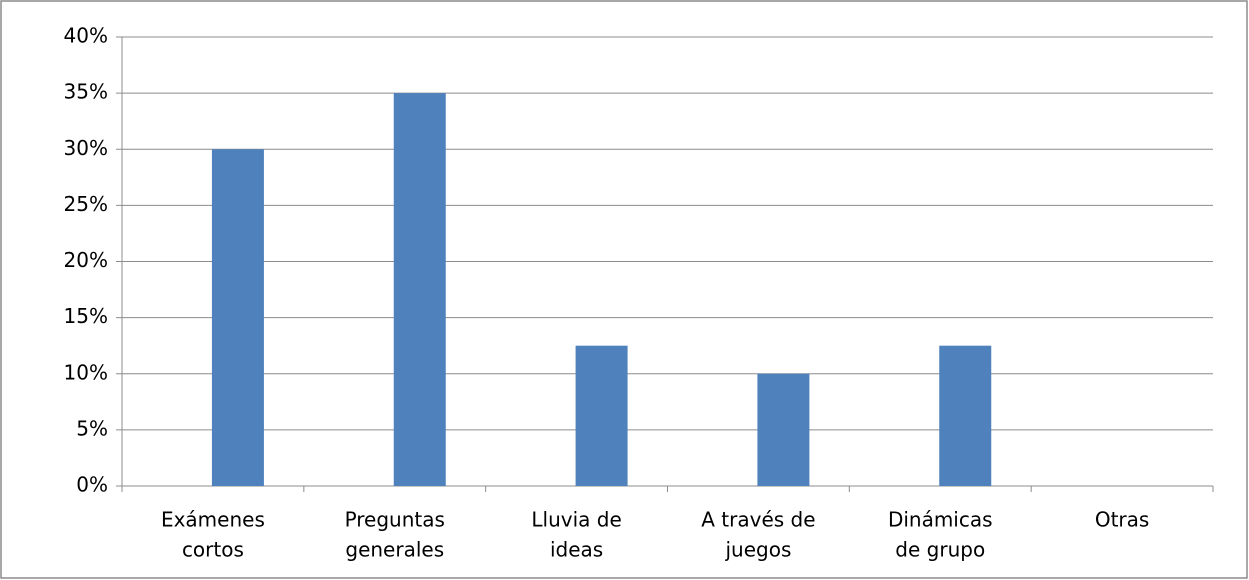 The height and width of the screenshot is (580, 1249). I want to click on x-tick-label: Dinámicas, so click(940, 520).